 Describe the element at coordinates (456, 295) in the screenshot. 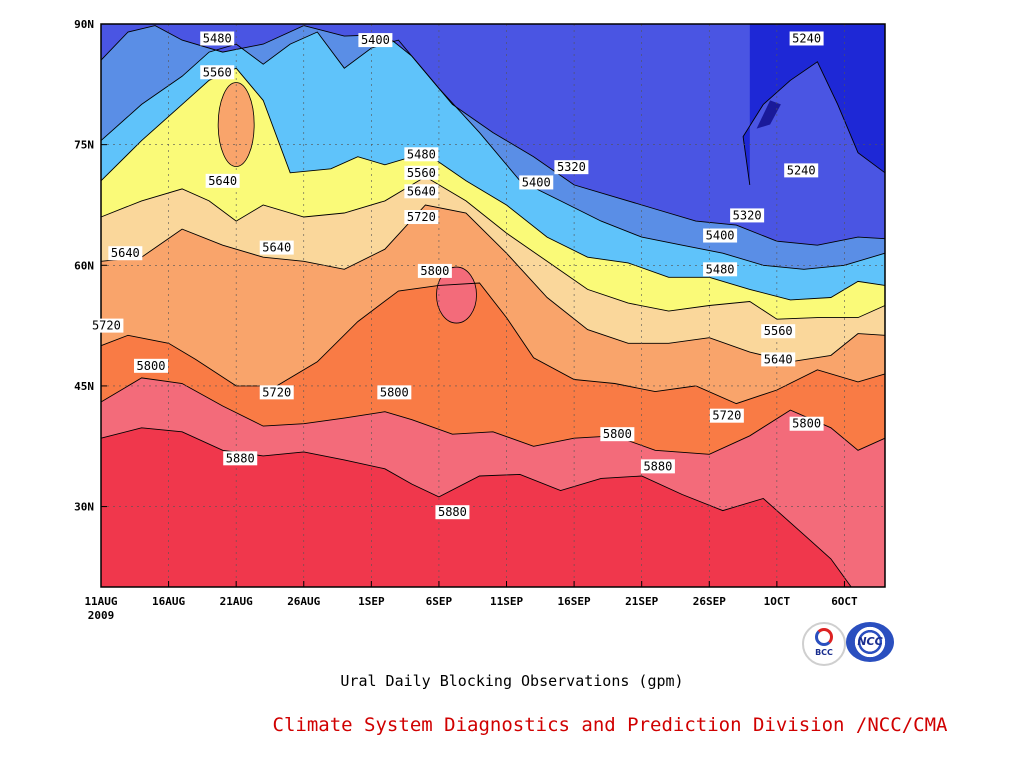

I see `high-cell-6sep` at that location.